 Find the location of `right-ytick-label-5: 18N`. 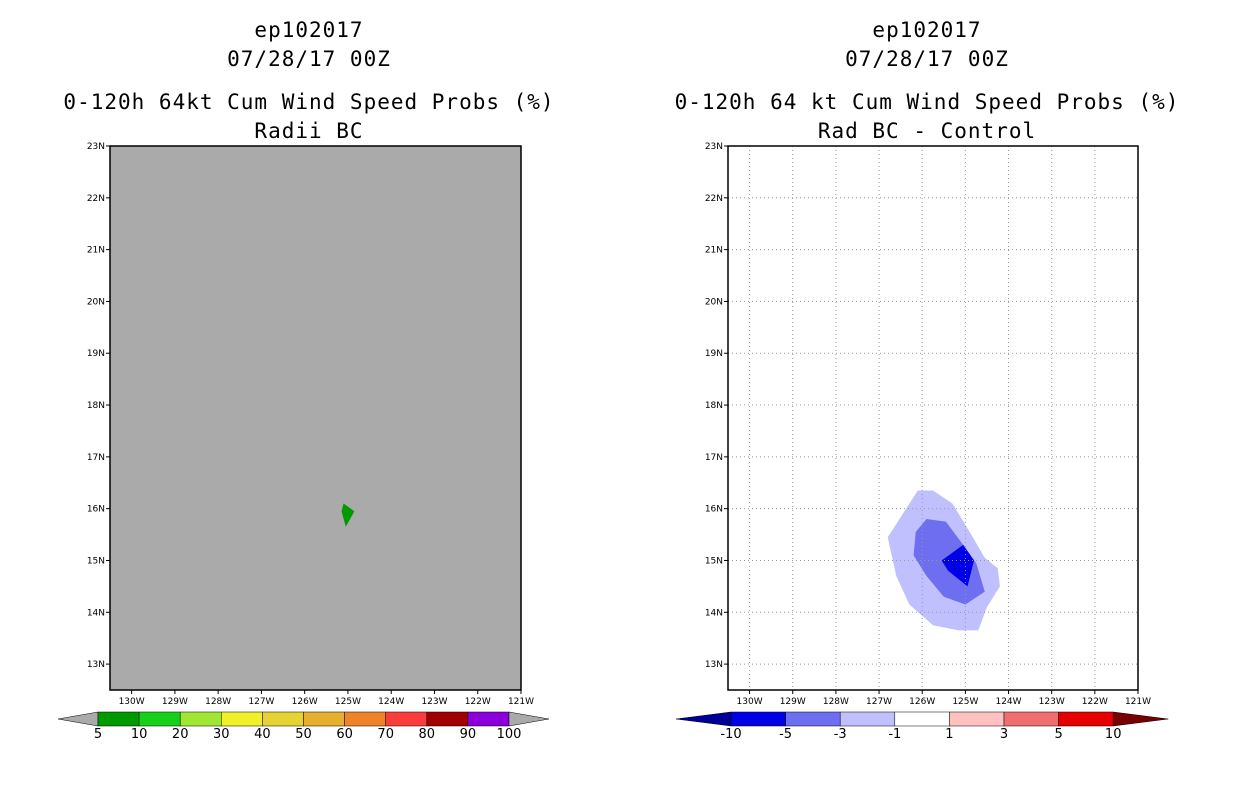

right-ytick-label-5: 18N is located at coordinates (714, 406).